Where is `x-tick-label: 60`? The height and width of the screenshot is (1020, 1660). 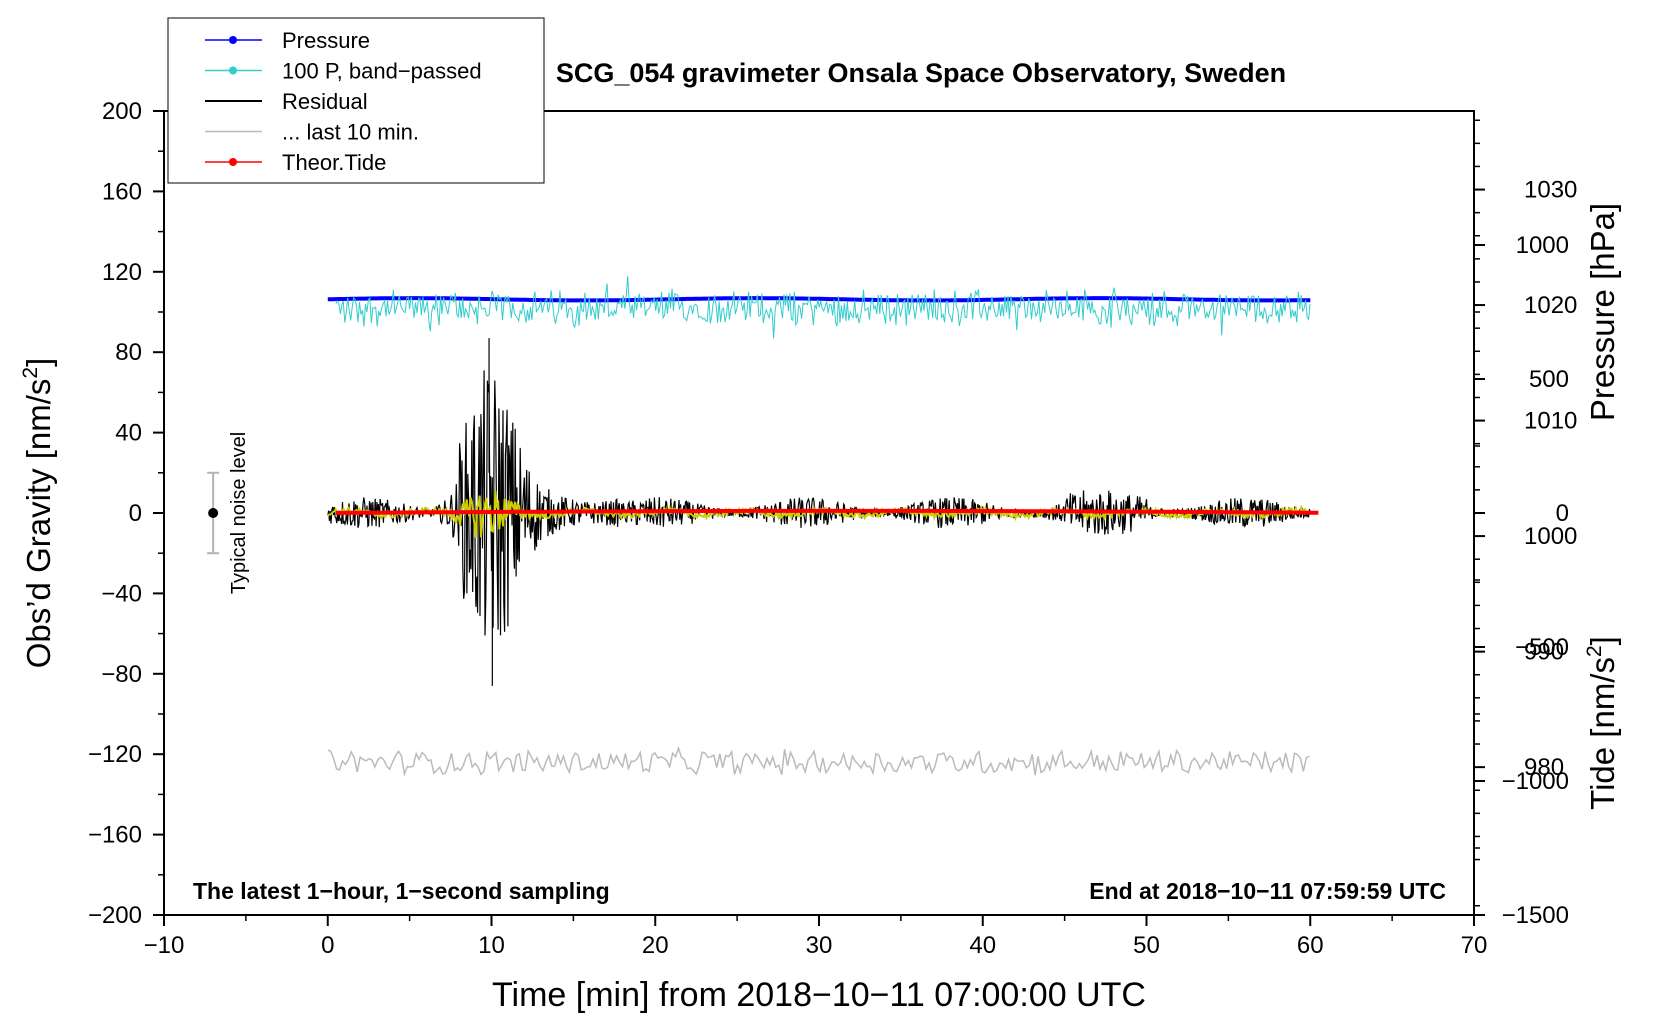
x-tick-label: 60 is located at coordinates (1310, 945).